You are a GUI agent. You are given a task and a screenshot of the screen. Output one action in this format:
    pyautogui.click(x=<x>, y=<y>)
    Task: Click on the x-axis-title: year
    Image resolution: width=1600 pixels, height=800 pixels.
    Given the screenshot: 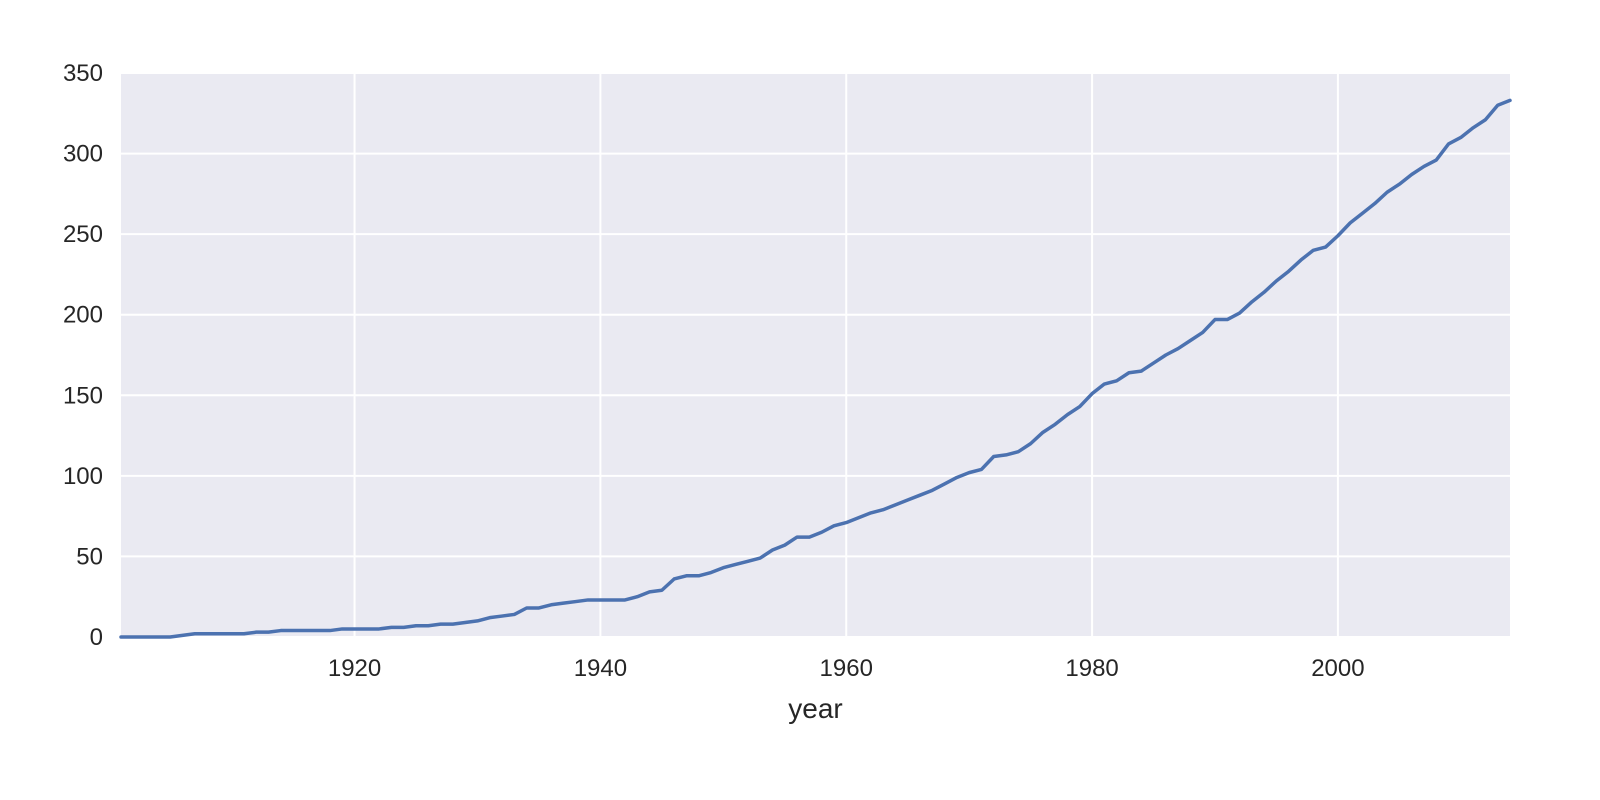 What is the action you would take?
    pyautogui.click(x=815, y=708)
    